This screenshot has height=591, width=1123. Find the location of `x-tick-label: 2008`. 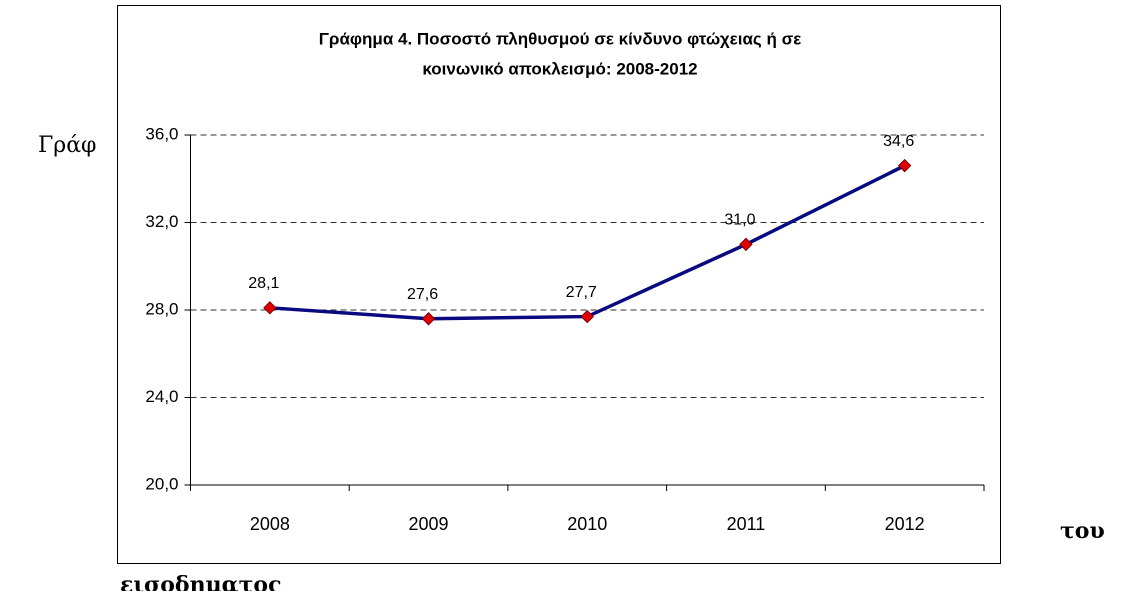

x-tick-label: 2008 is located at coordinates (270, 524).